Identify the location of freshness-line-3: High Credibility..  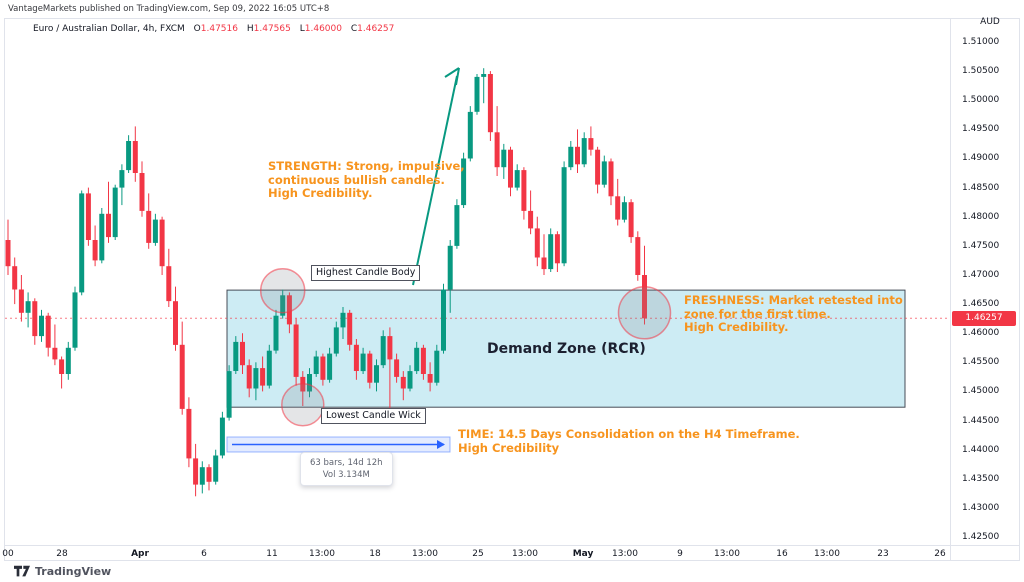
(736, 327).